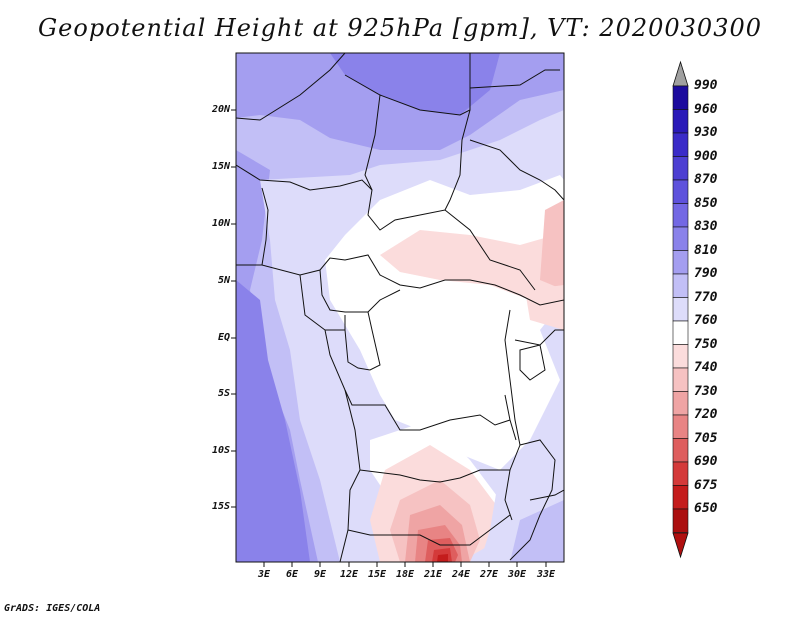  Describe the element at coordinates (680, 73) in the screenshot. I see `colorbar-top-arrow` at that location.